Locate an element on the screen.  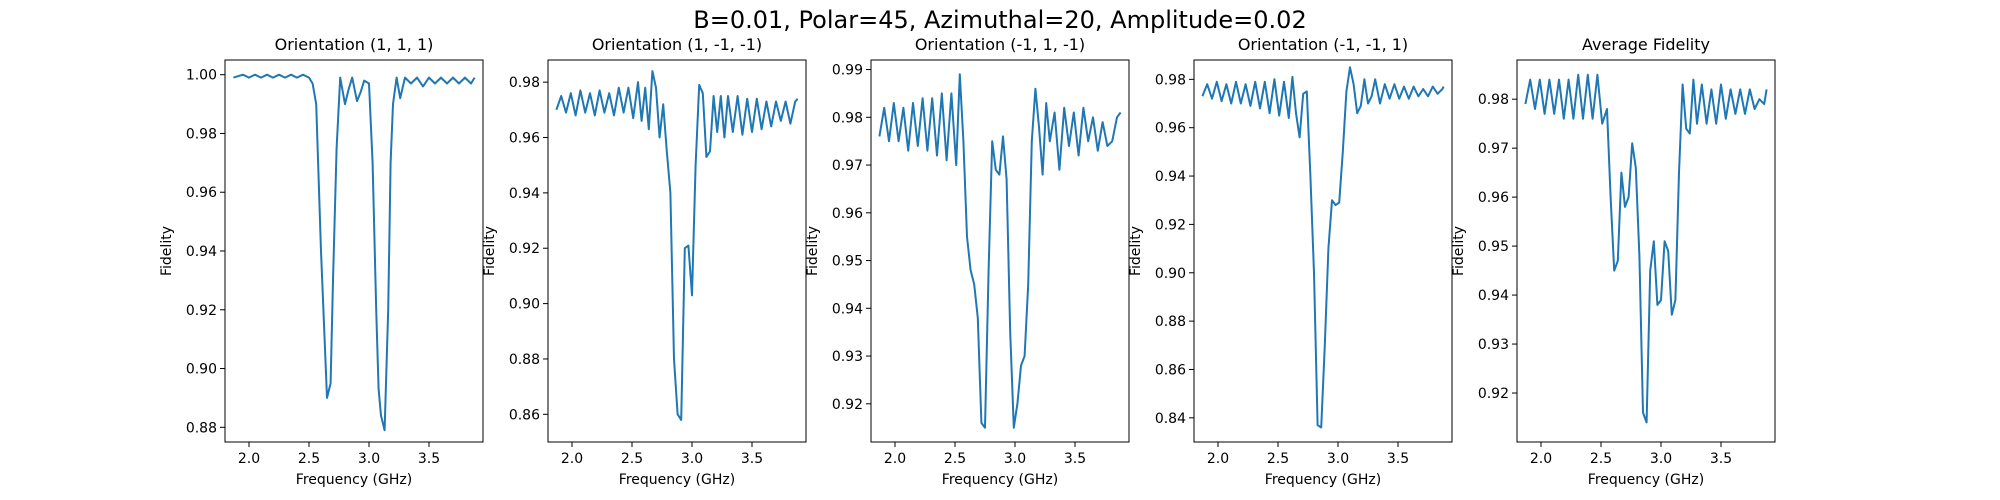
panel-title: Orientation (-1, -1, 1) is located at coordinates (1323, 44).